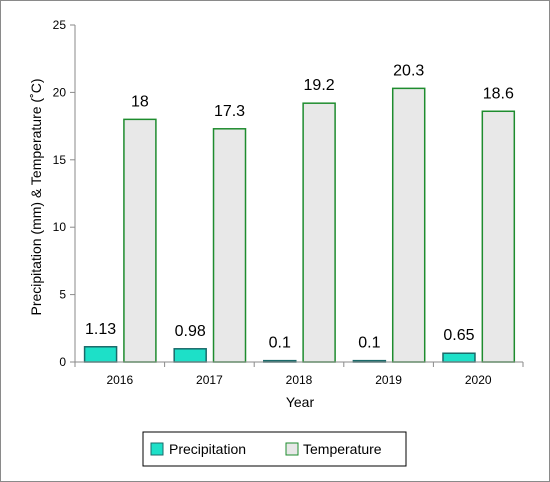 This screenshot has width=550, height=482. I want to click on y-tick-label: 15, so click(60, 160).